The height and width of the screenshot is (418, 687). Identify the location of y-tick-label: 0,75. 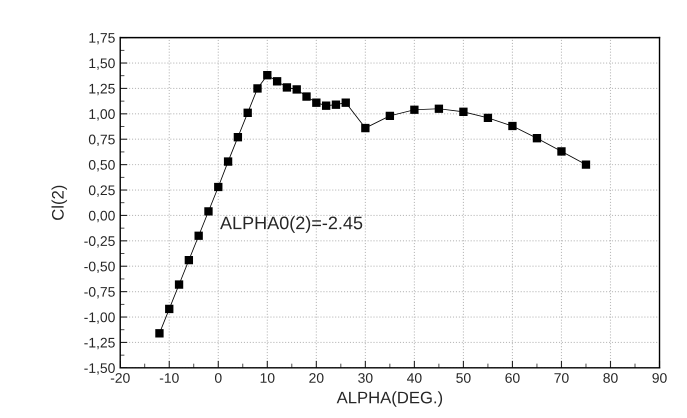
(101, 140).